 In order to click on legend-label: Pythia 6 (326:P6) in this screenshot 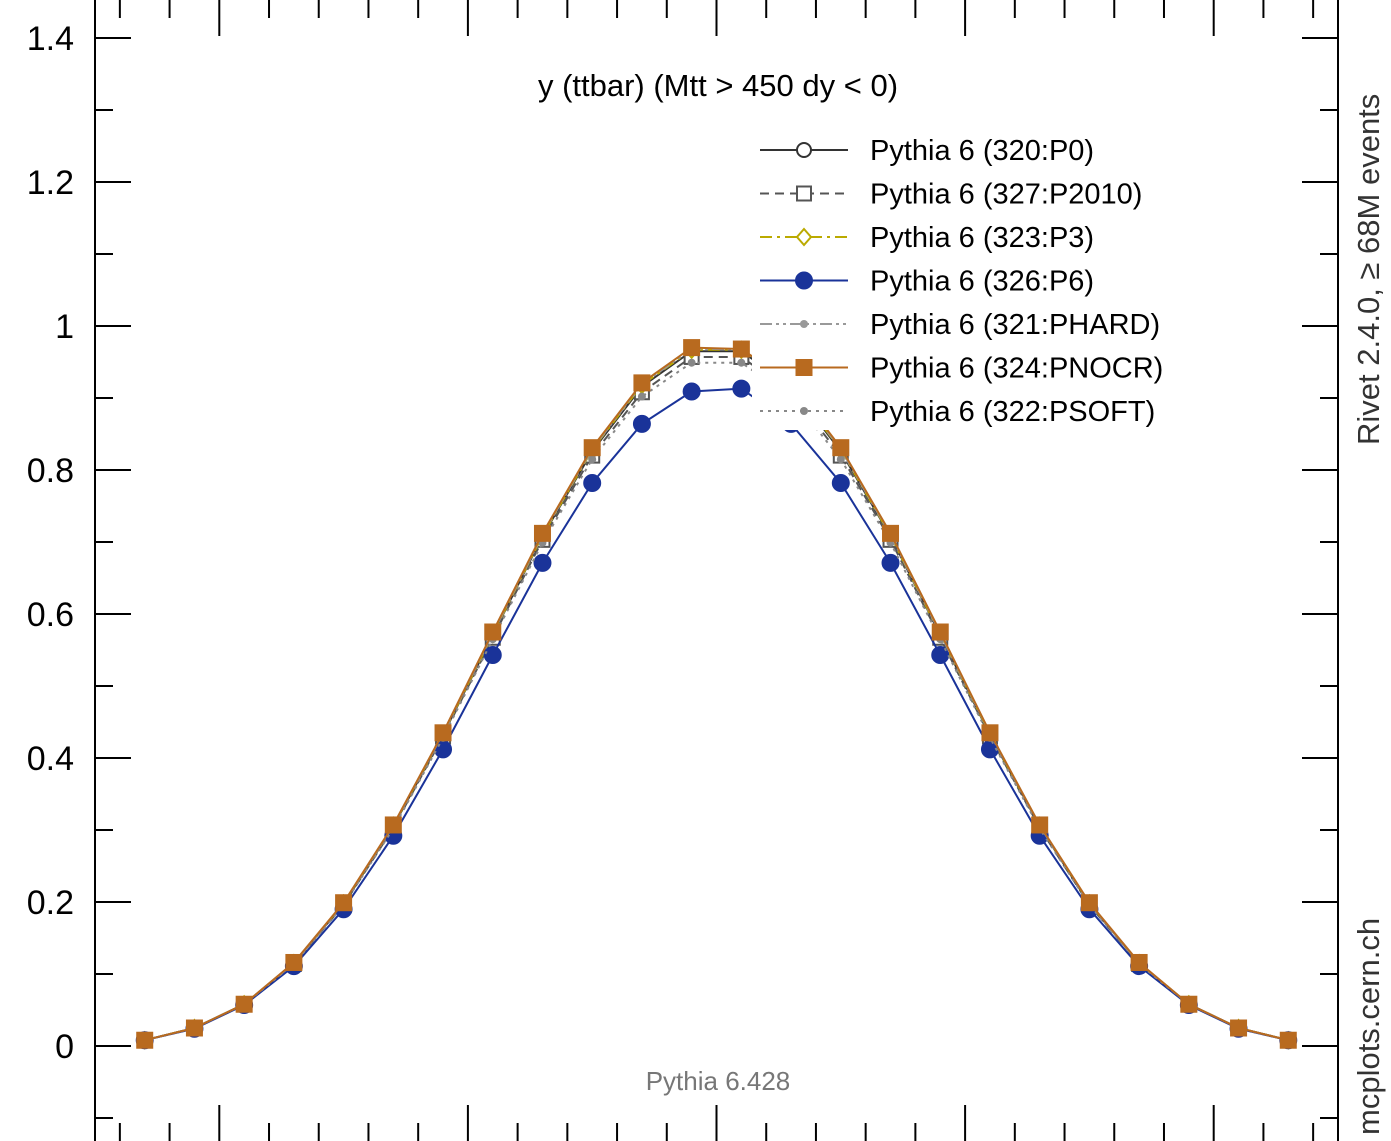, I will do `click(982, 282)`.